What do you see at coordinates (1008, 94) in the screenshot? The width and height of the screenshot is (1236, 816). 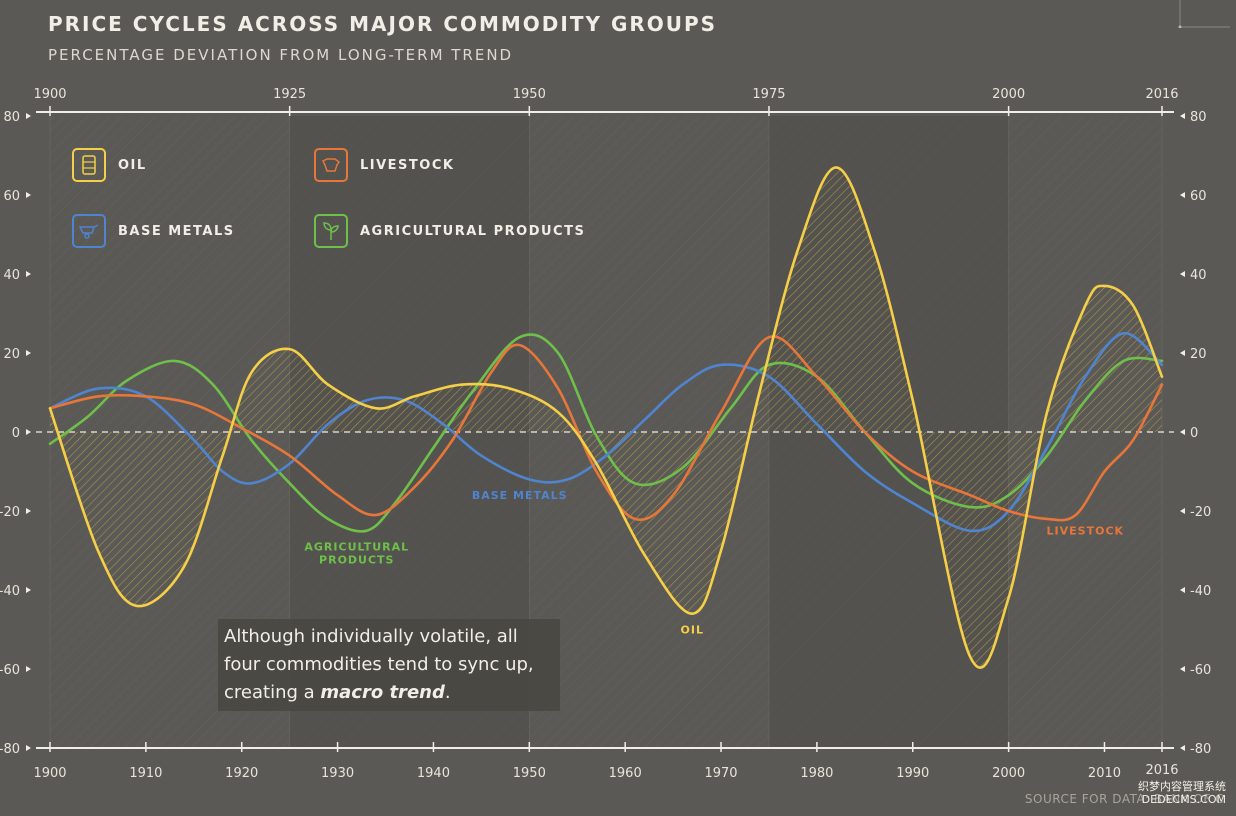 I see `top-tick-label: 2000` at bounding box center [1008, 94].